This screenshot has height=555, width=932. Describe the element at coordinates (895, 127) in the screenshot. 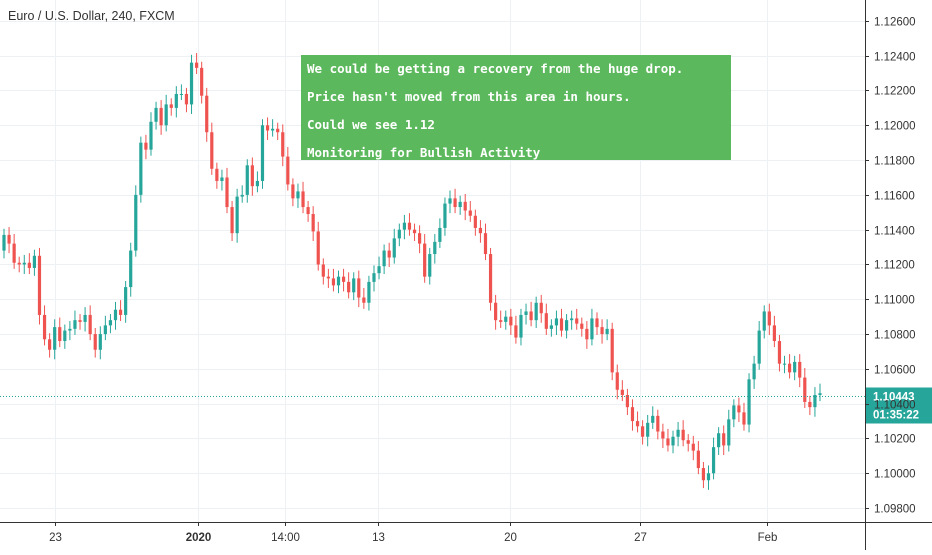

I see `price-tick-label: 1.12000` at that location.